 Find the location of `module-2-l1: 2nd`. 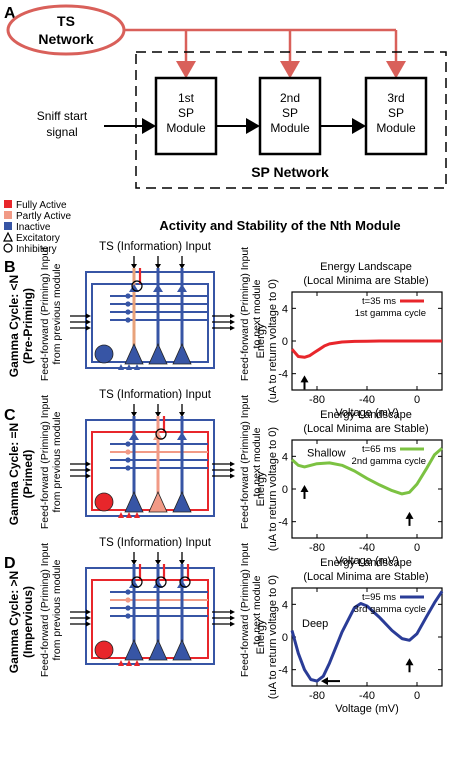

module-2-l1: 2nd is located at coordinates (290, 98).